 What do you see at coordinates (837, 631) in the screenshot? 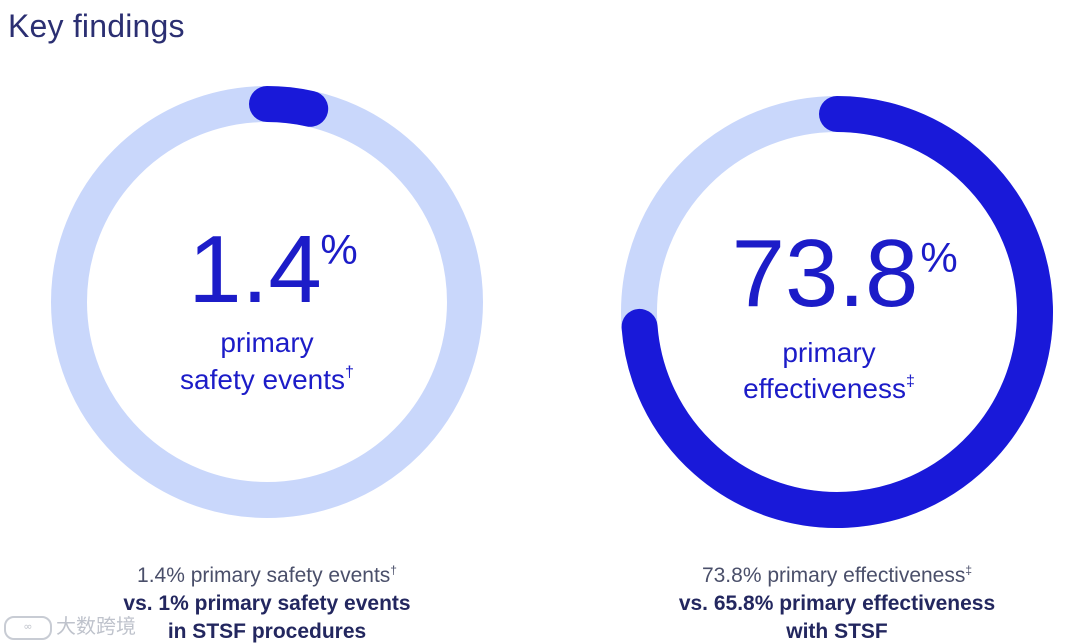
I see `caption-comparison-effectiveness-2: with STSF` at bounding box center [837, 631].